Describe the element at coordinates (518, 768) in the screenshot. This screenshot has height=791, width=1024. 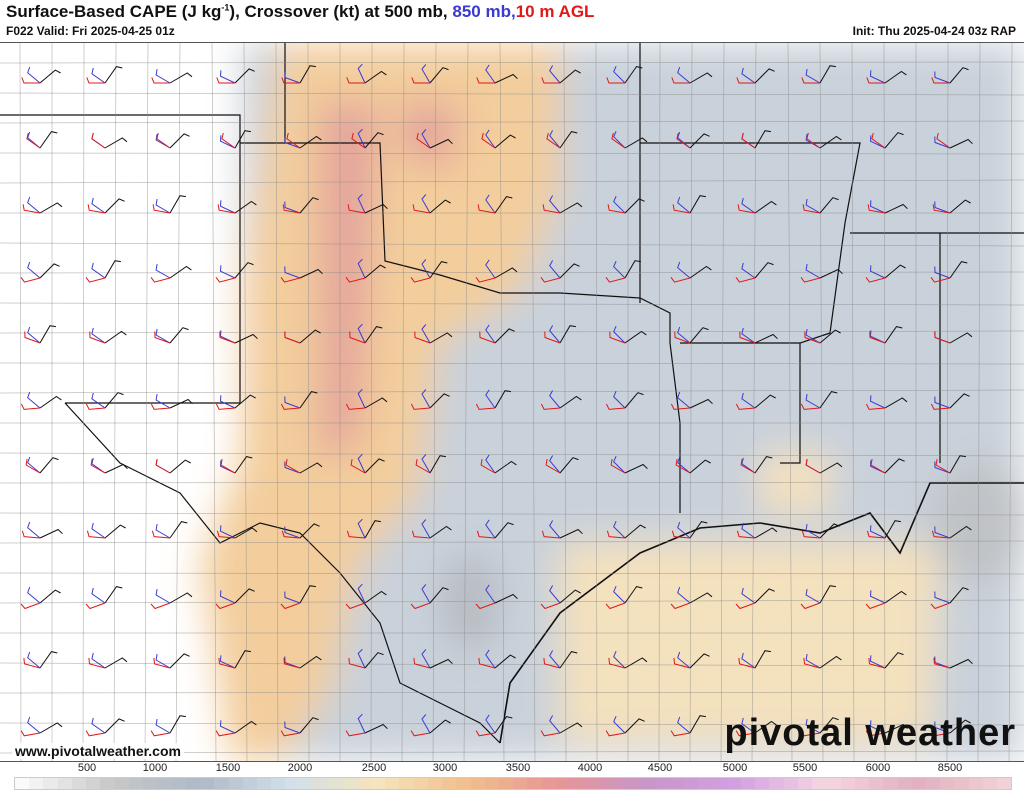
I see `colorbar-label: 3500` at that location.